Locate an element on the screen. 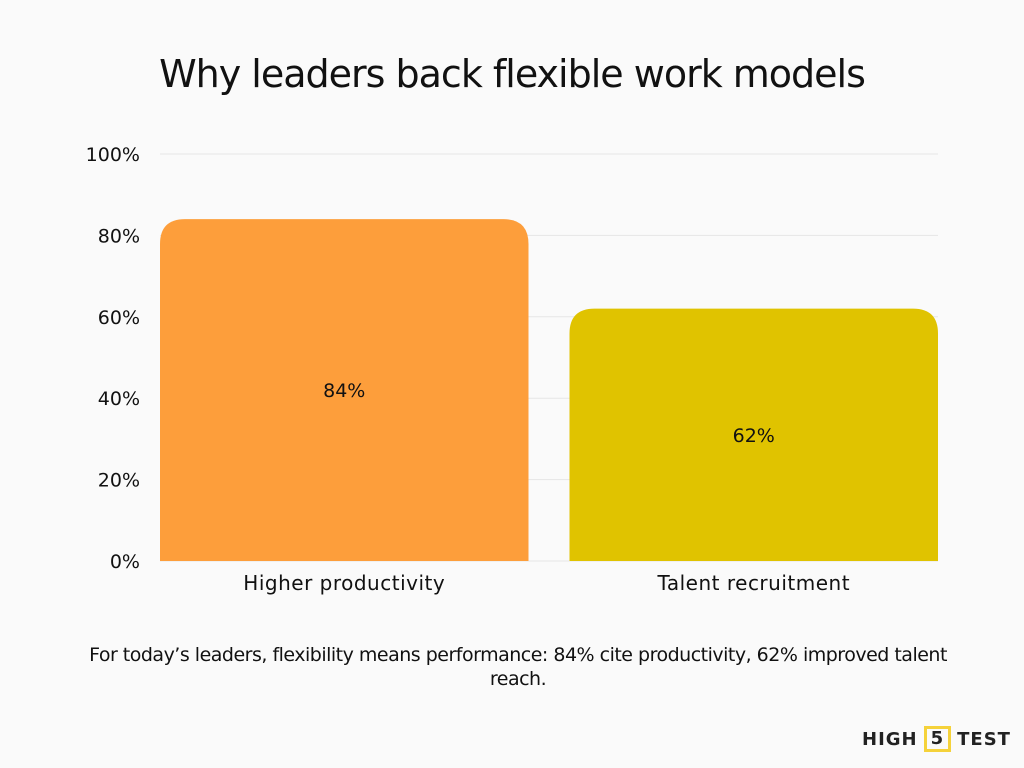 The width and height of the screenshot is (1024, 768). brand-logo: HIGH 5 TEST is located at coordinates (936, 739).